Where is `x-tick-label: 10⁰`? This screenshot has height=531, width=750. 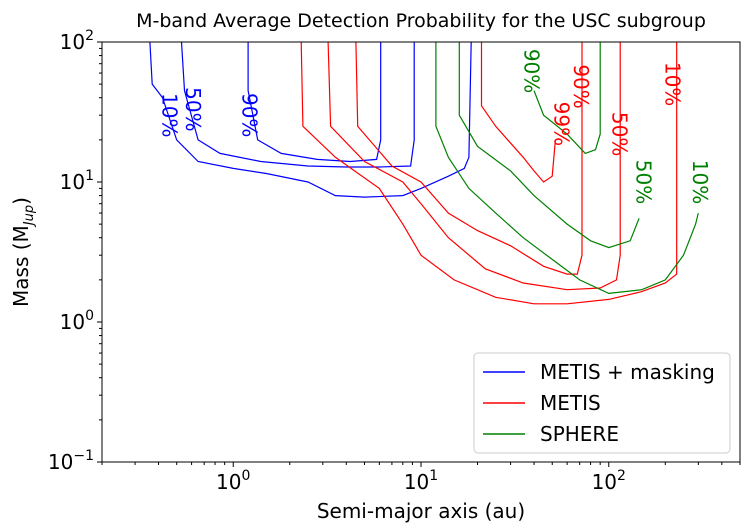
x-tick-label: 10⁰ is located at coordinates (233, 481).